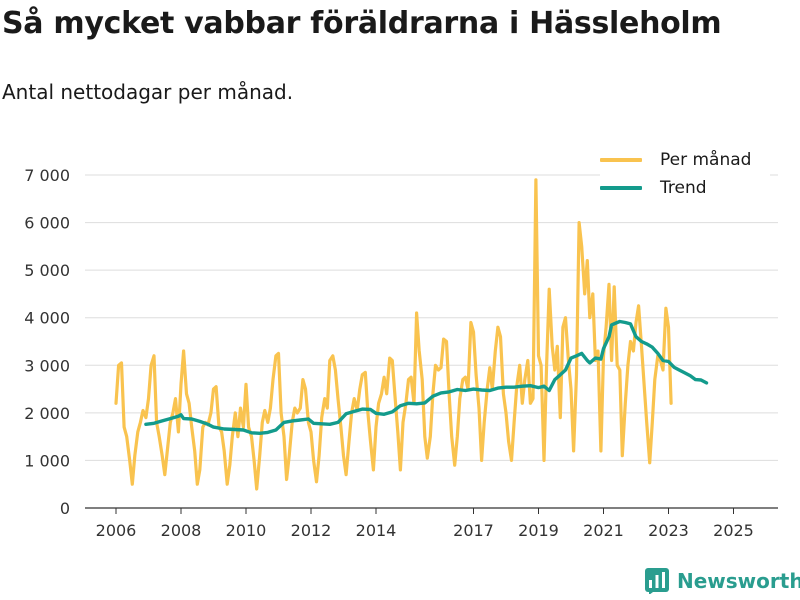 The height and width of the screenshot is (600, 800). Describe the element at coordinates (621, 188) in the screenshot. I see `legend-swatch-trend` at that location.